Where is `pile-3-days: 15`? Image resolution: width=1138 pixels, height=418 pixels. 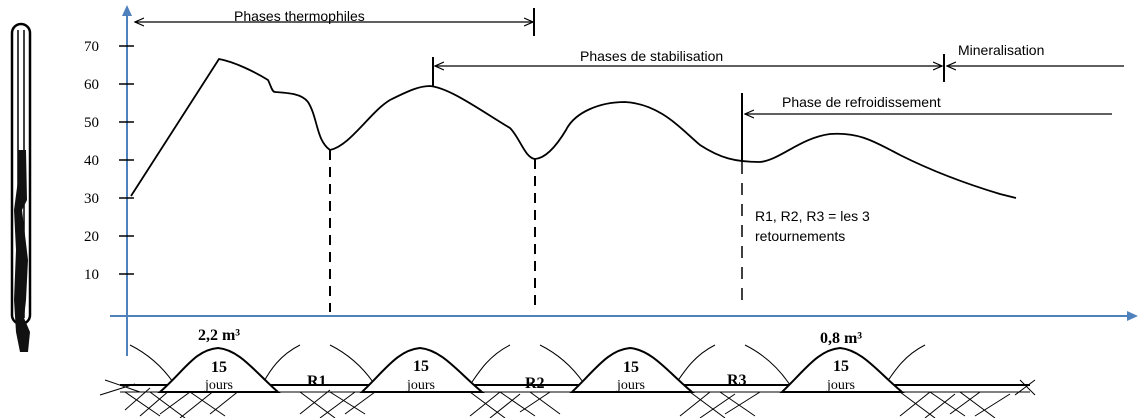 pile-3-days: 15 is located at coordinates (631, 367).